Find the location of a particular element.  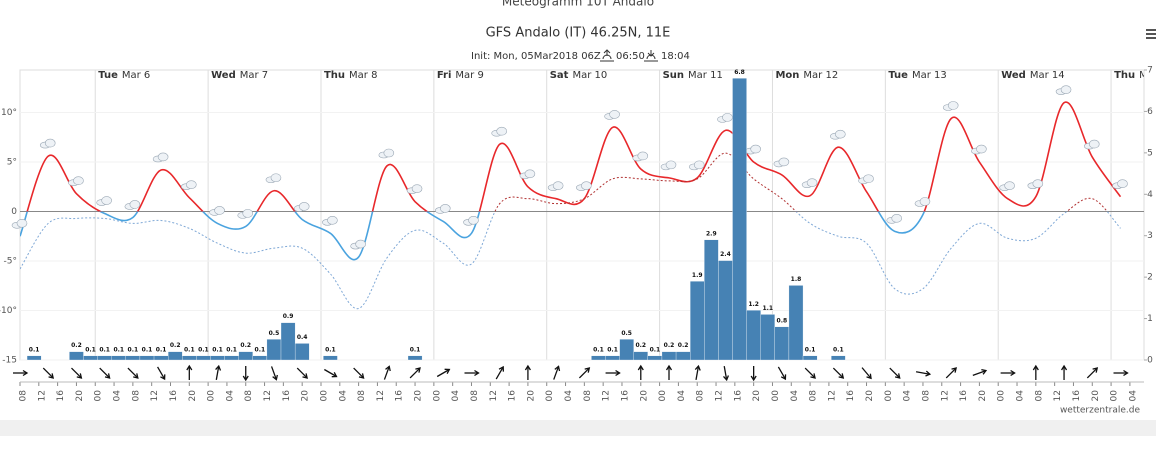

day-label: Wed Mar 14 is located at coordinates (1032, 75).